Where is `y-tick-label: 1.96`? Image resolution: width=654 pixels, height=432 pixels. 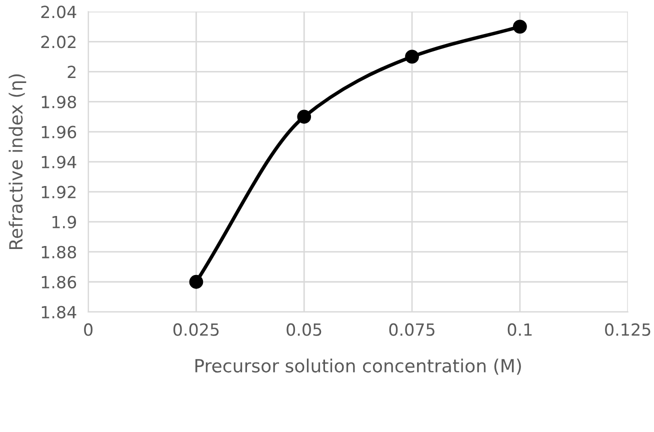 y-tick-label: 1.96 is located at coordinates (59, 132).